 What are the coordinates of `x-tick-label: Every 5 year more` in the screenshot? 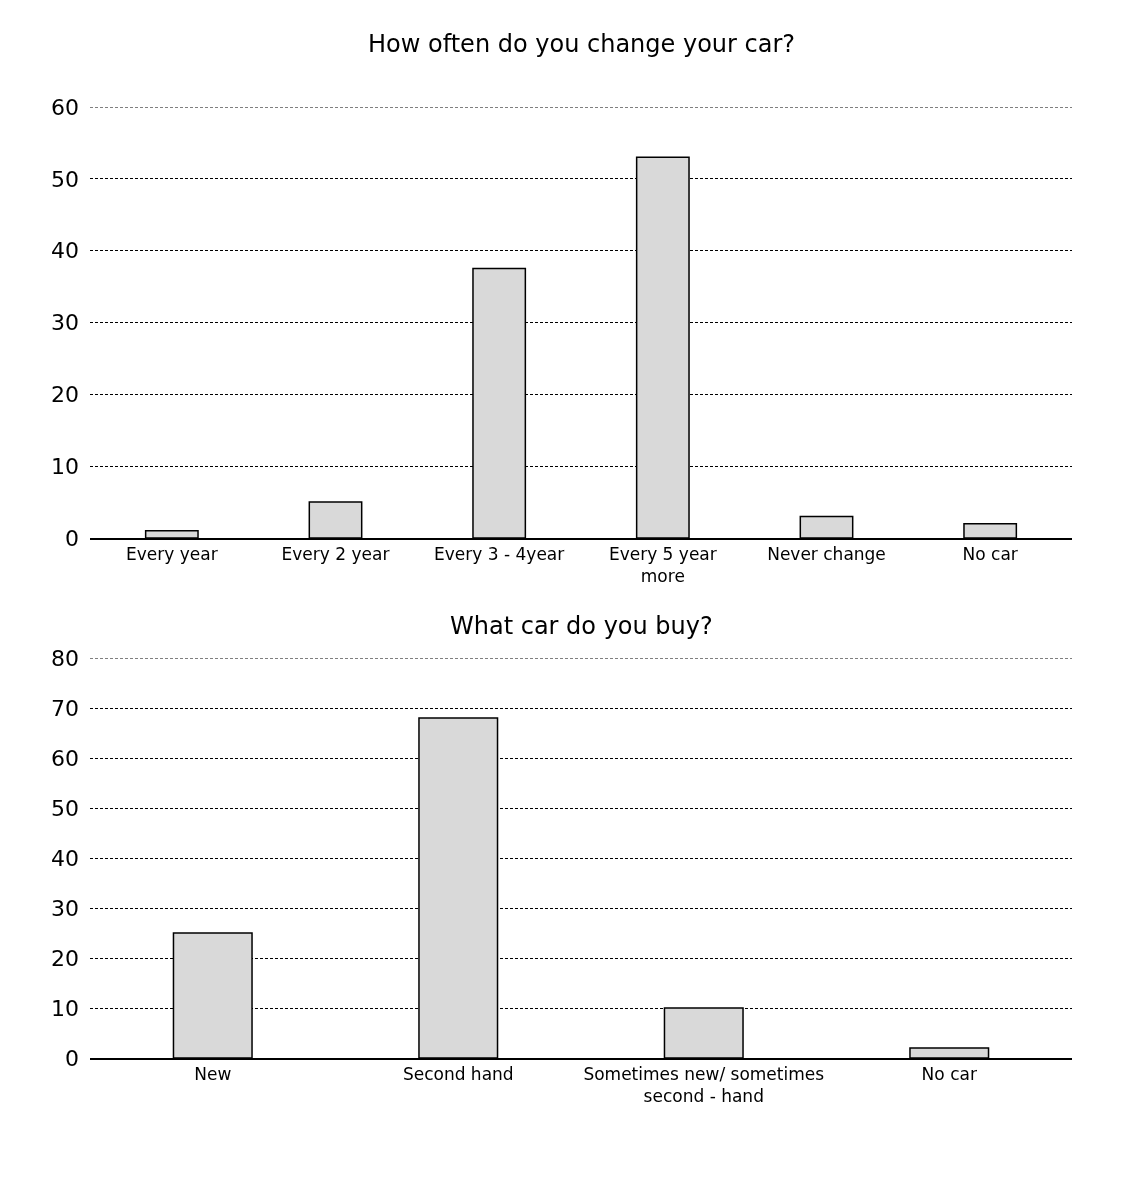 It's located at (662, 565).